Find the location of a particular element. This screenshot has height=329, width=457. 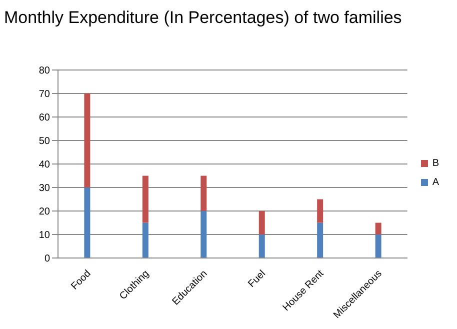

legend-label: B is located at coordinates (435, 163).